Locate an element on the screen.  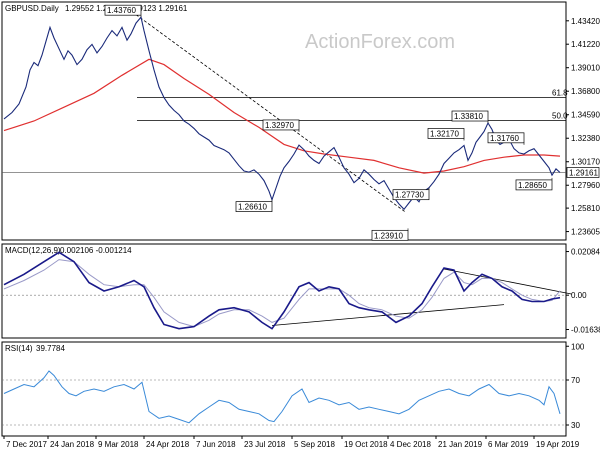
price-symbol: GBPUSD.Daily is located at coordinates (32, 8).